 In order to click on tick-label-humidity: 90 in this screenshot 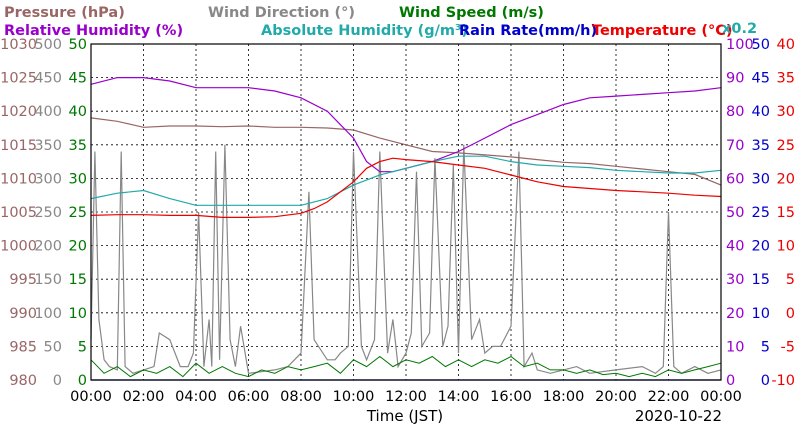, I will do `click(735, 79)`.